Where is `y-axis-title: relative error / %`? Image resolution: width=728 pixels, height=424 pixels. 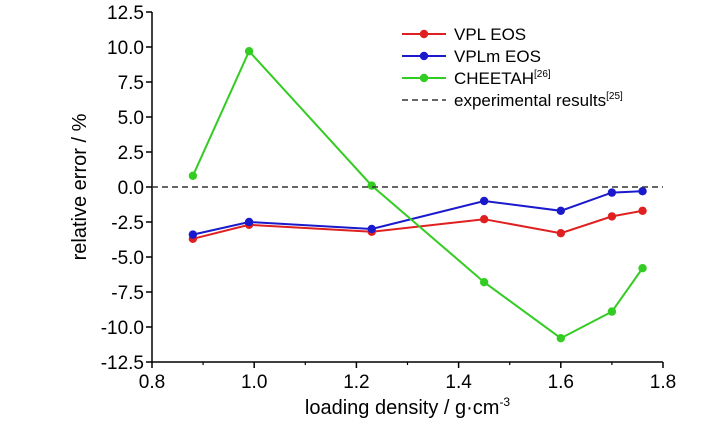
y-axis-title: relative error / % is located at coordinates (80, 186).